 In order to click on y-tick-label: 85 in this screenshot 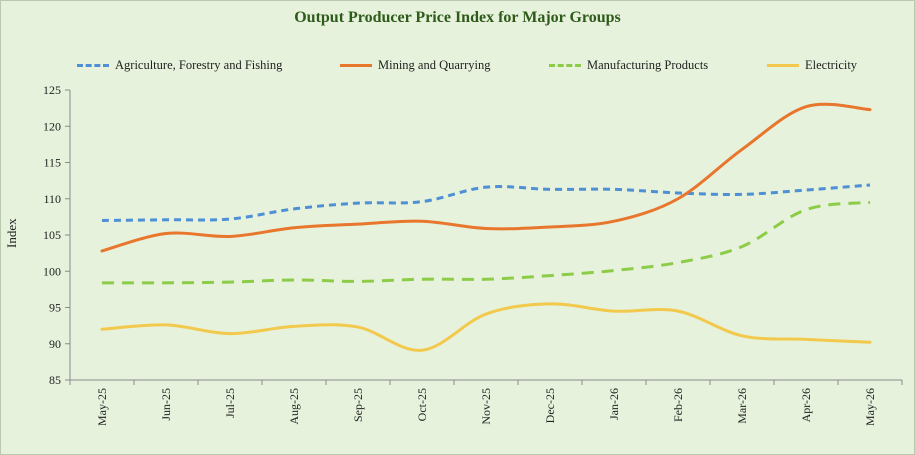, I will do `click(55, 380)`.